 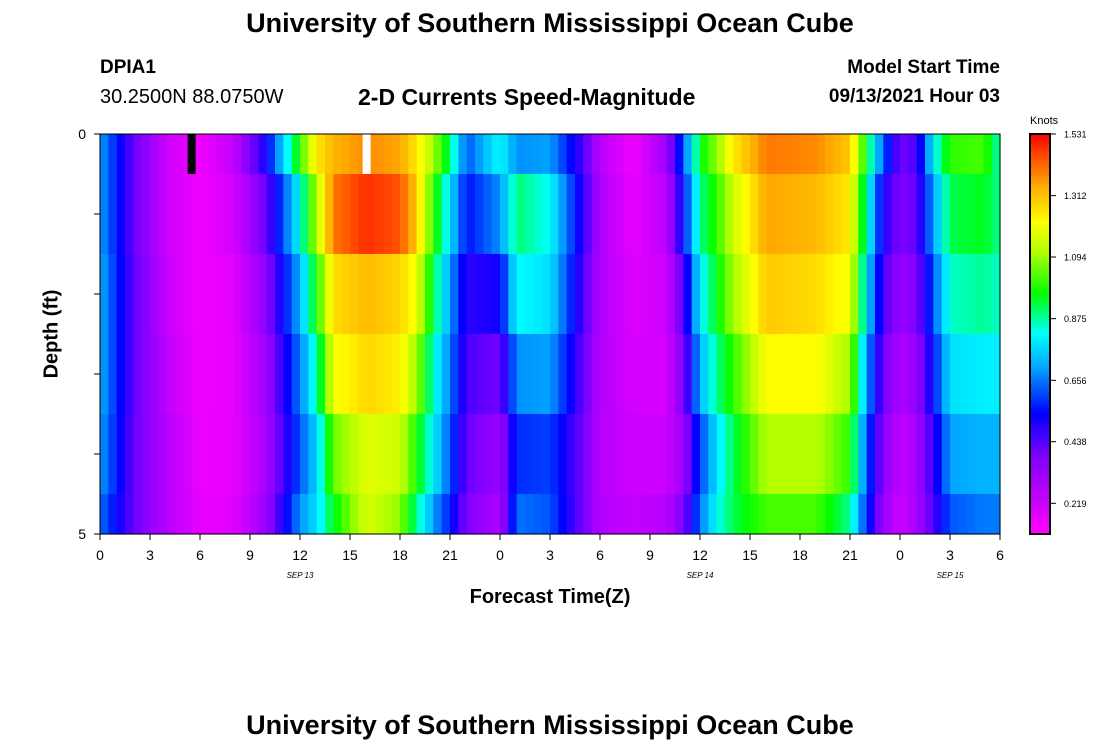 I want to click on colorbar-tick-label: 0.219, so click(x=1075, y=504).